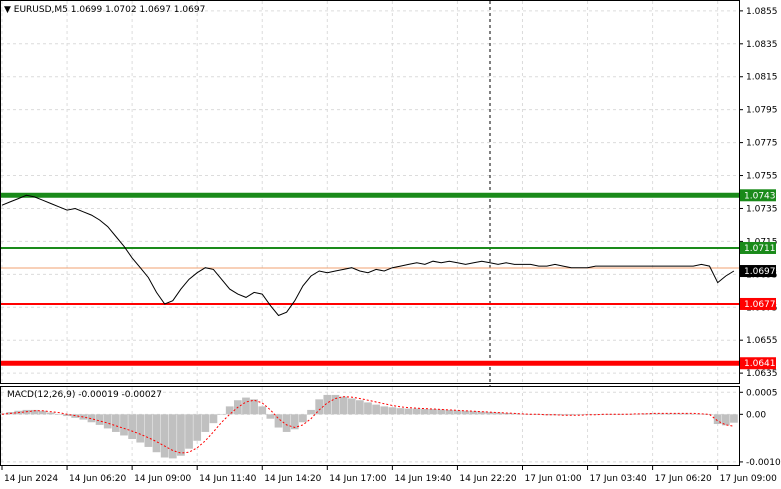 This screenshot has height=489, width=781. Describe the element at coordinates (762, 393) in the screenshot. I see `macd-tick-label: 0.0005` at that location.